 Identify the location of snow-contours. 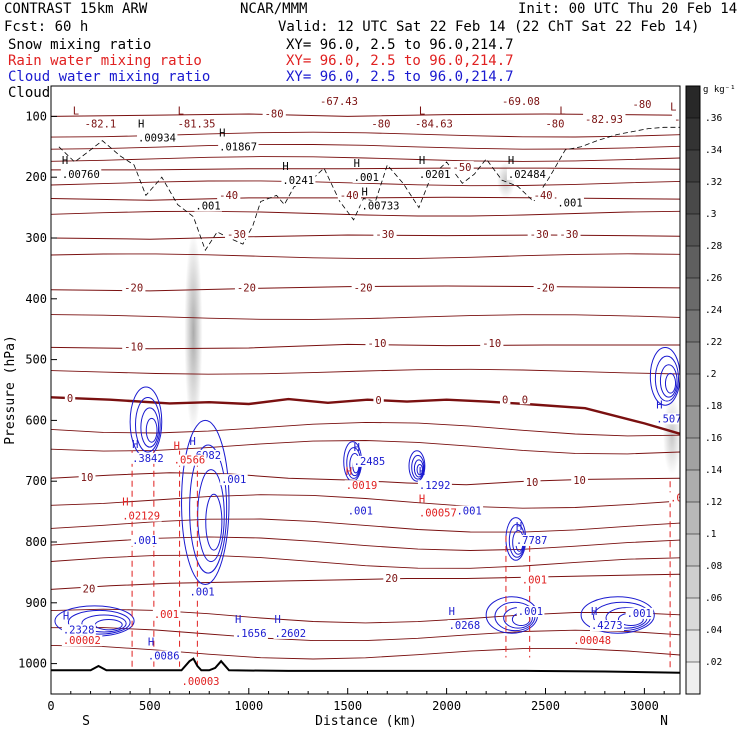
(369, 189).